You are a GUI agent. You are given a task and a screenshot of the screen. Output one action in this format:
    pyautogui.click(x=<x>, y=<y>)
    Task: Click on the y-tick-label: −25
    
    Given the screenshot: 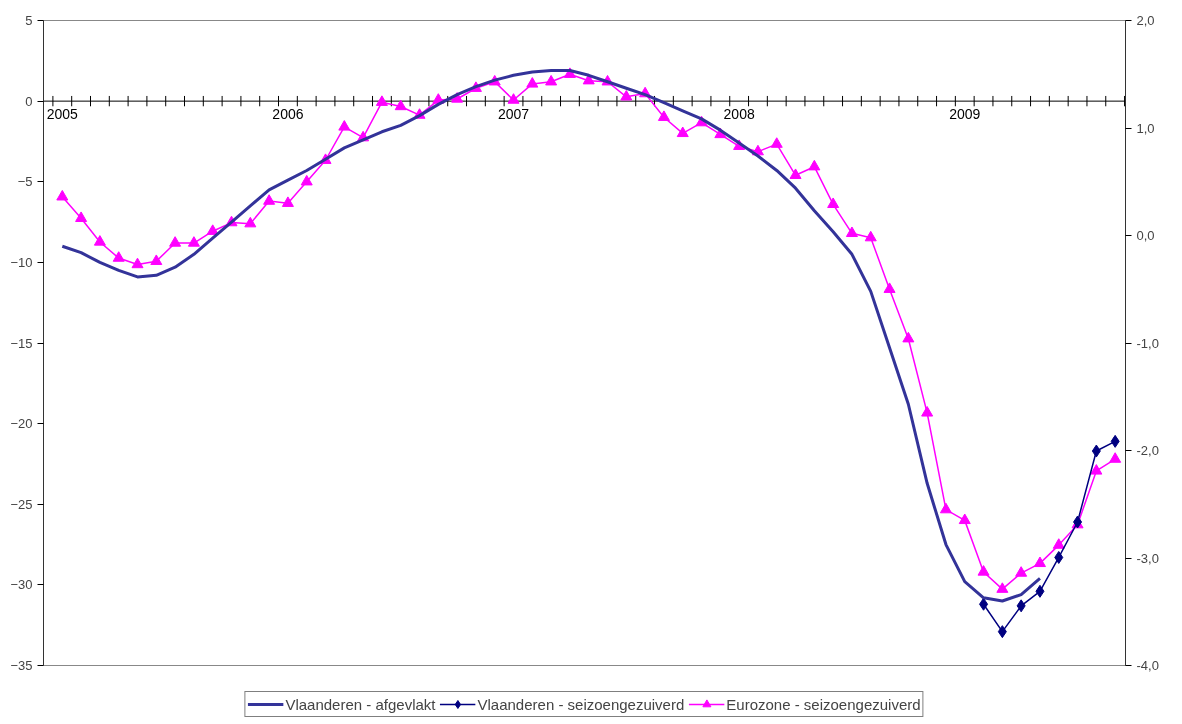 What is the action you would take?
    pyautogui.click(x=21, y=504)
    